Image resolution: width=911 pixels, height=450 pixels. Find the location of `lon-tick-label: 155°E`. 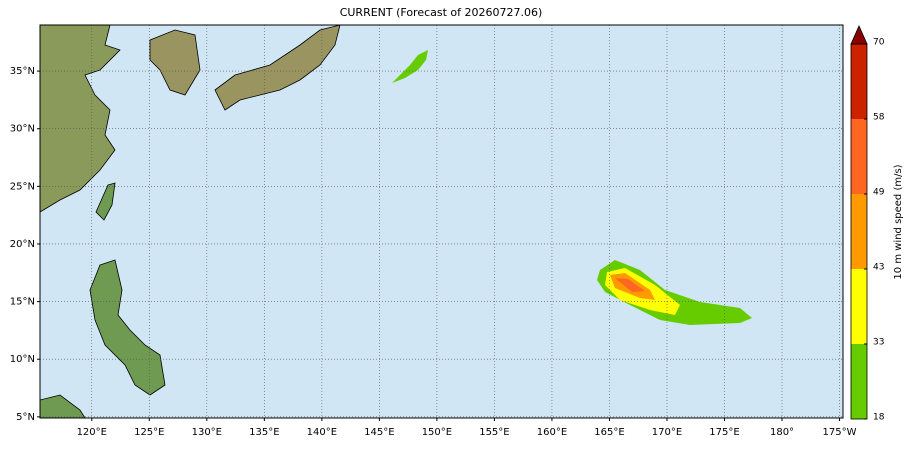

lon-tick-label: 155°E is located at coordinates (494, 432).